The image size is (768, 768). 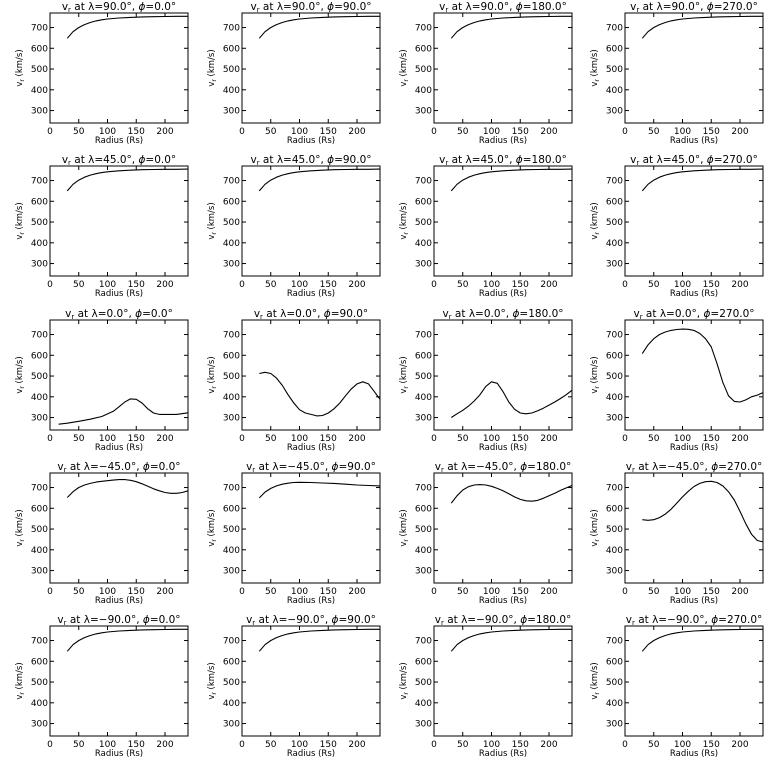 What do you see at coordinates (694, 467) in the screenshot?
I see `panel-title: vr at λ=−45.0°, ϕ=270.0°` at bounding box center [694, 467].